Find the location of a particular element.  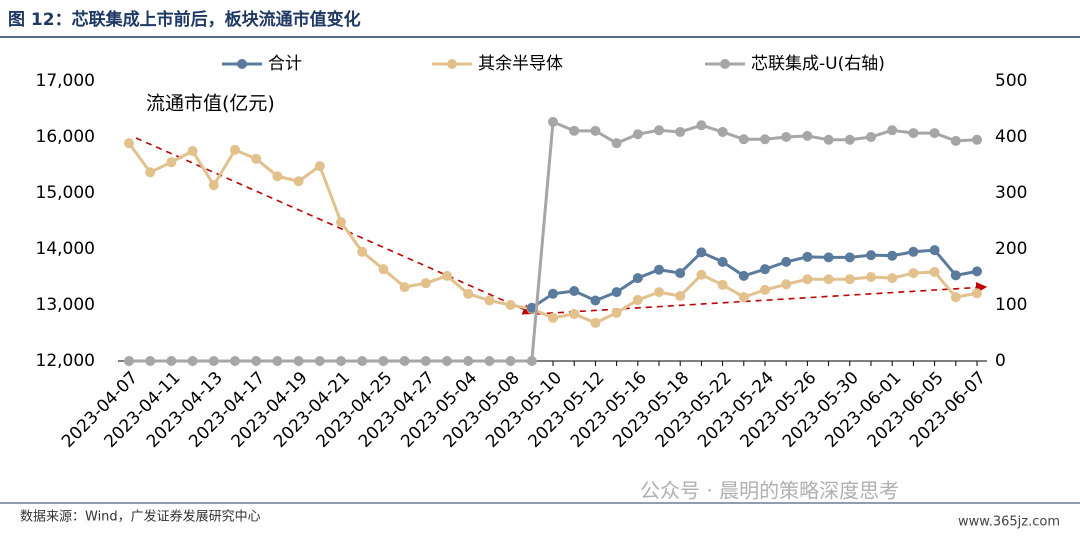

watermark: 公众号 · 晨明的策略深度思考 is located at coordinates (769, 491).